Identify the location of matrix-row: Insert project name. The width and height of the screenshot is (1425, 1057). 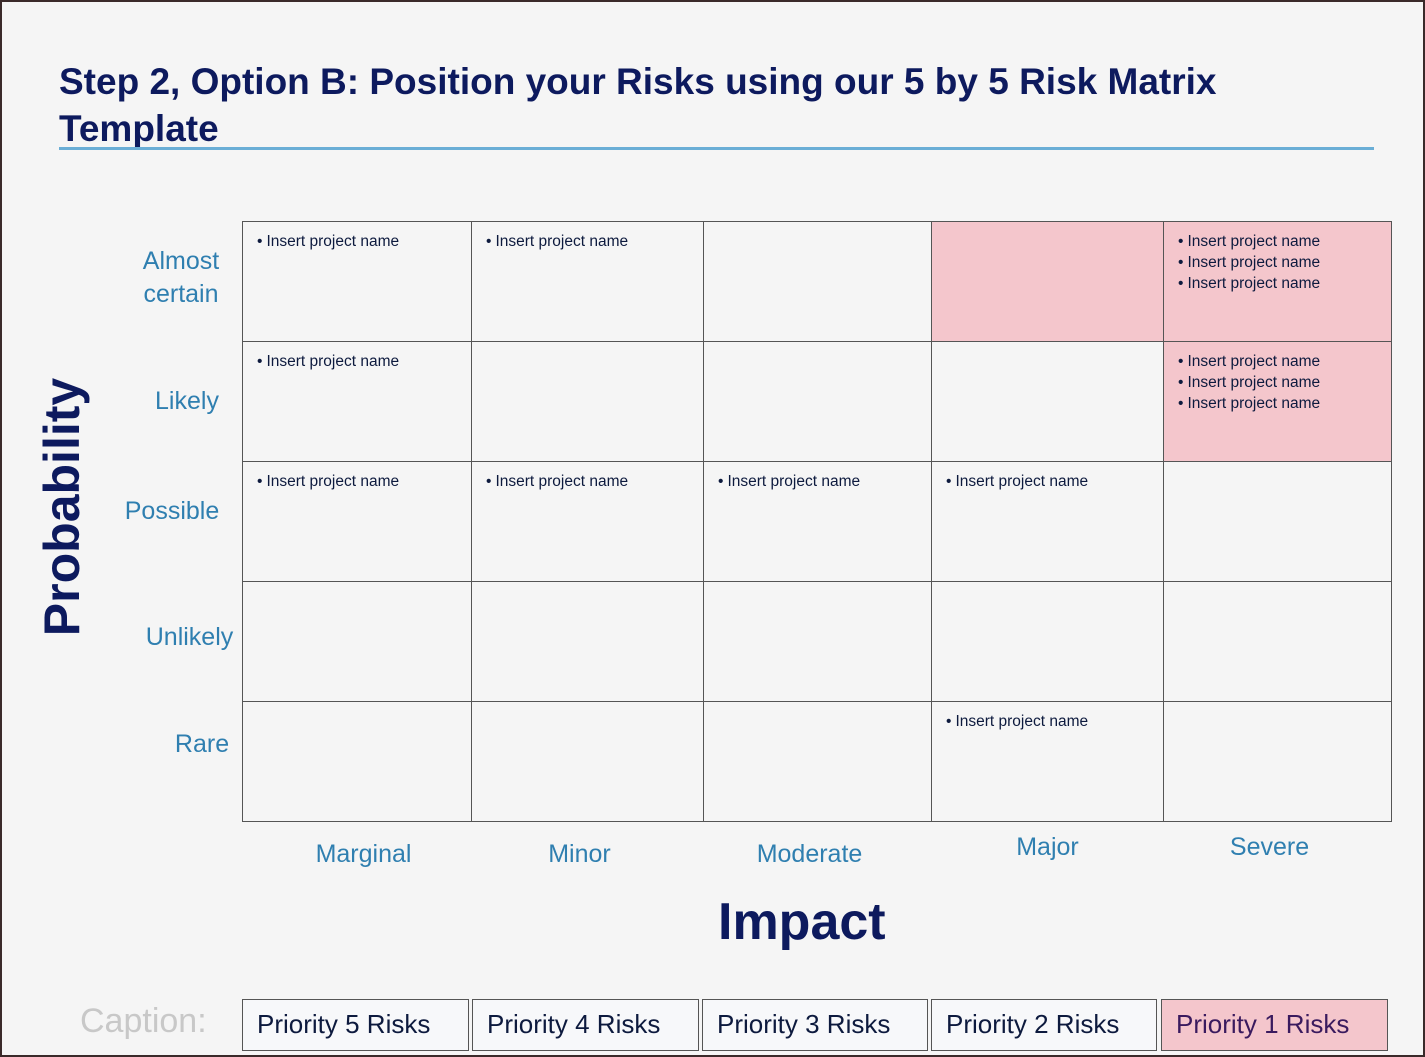
(817, 761).